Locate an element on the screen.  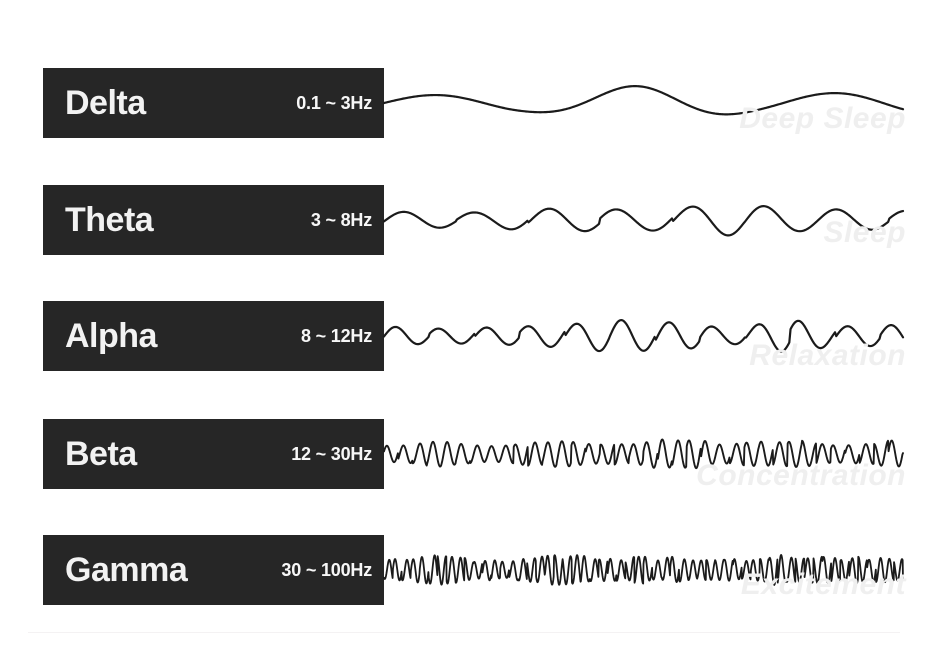
brainwave-row-theta: Theta 3 ~ 8Hz is located at coordinates (474, 220).